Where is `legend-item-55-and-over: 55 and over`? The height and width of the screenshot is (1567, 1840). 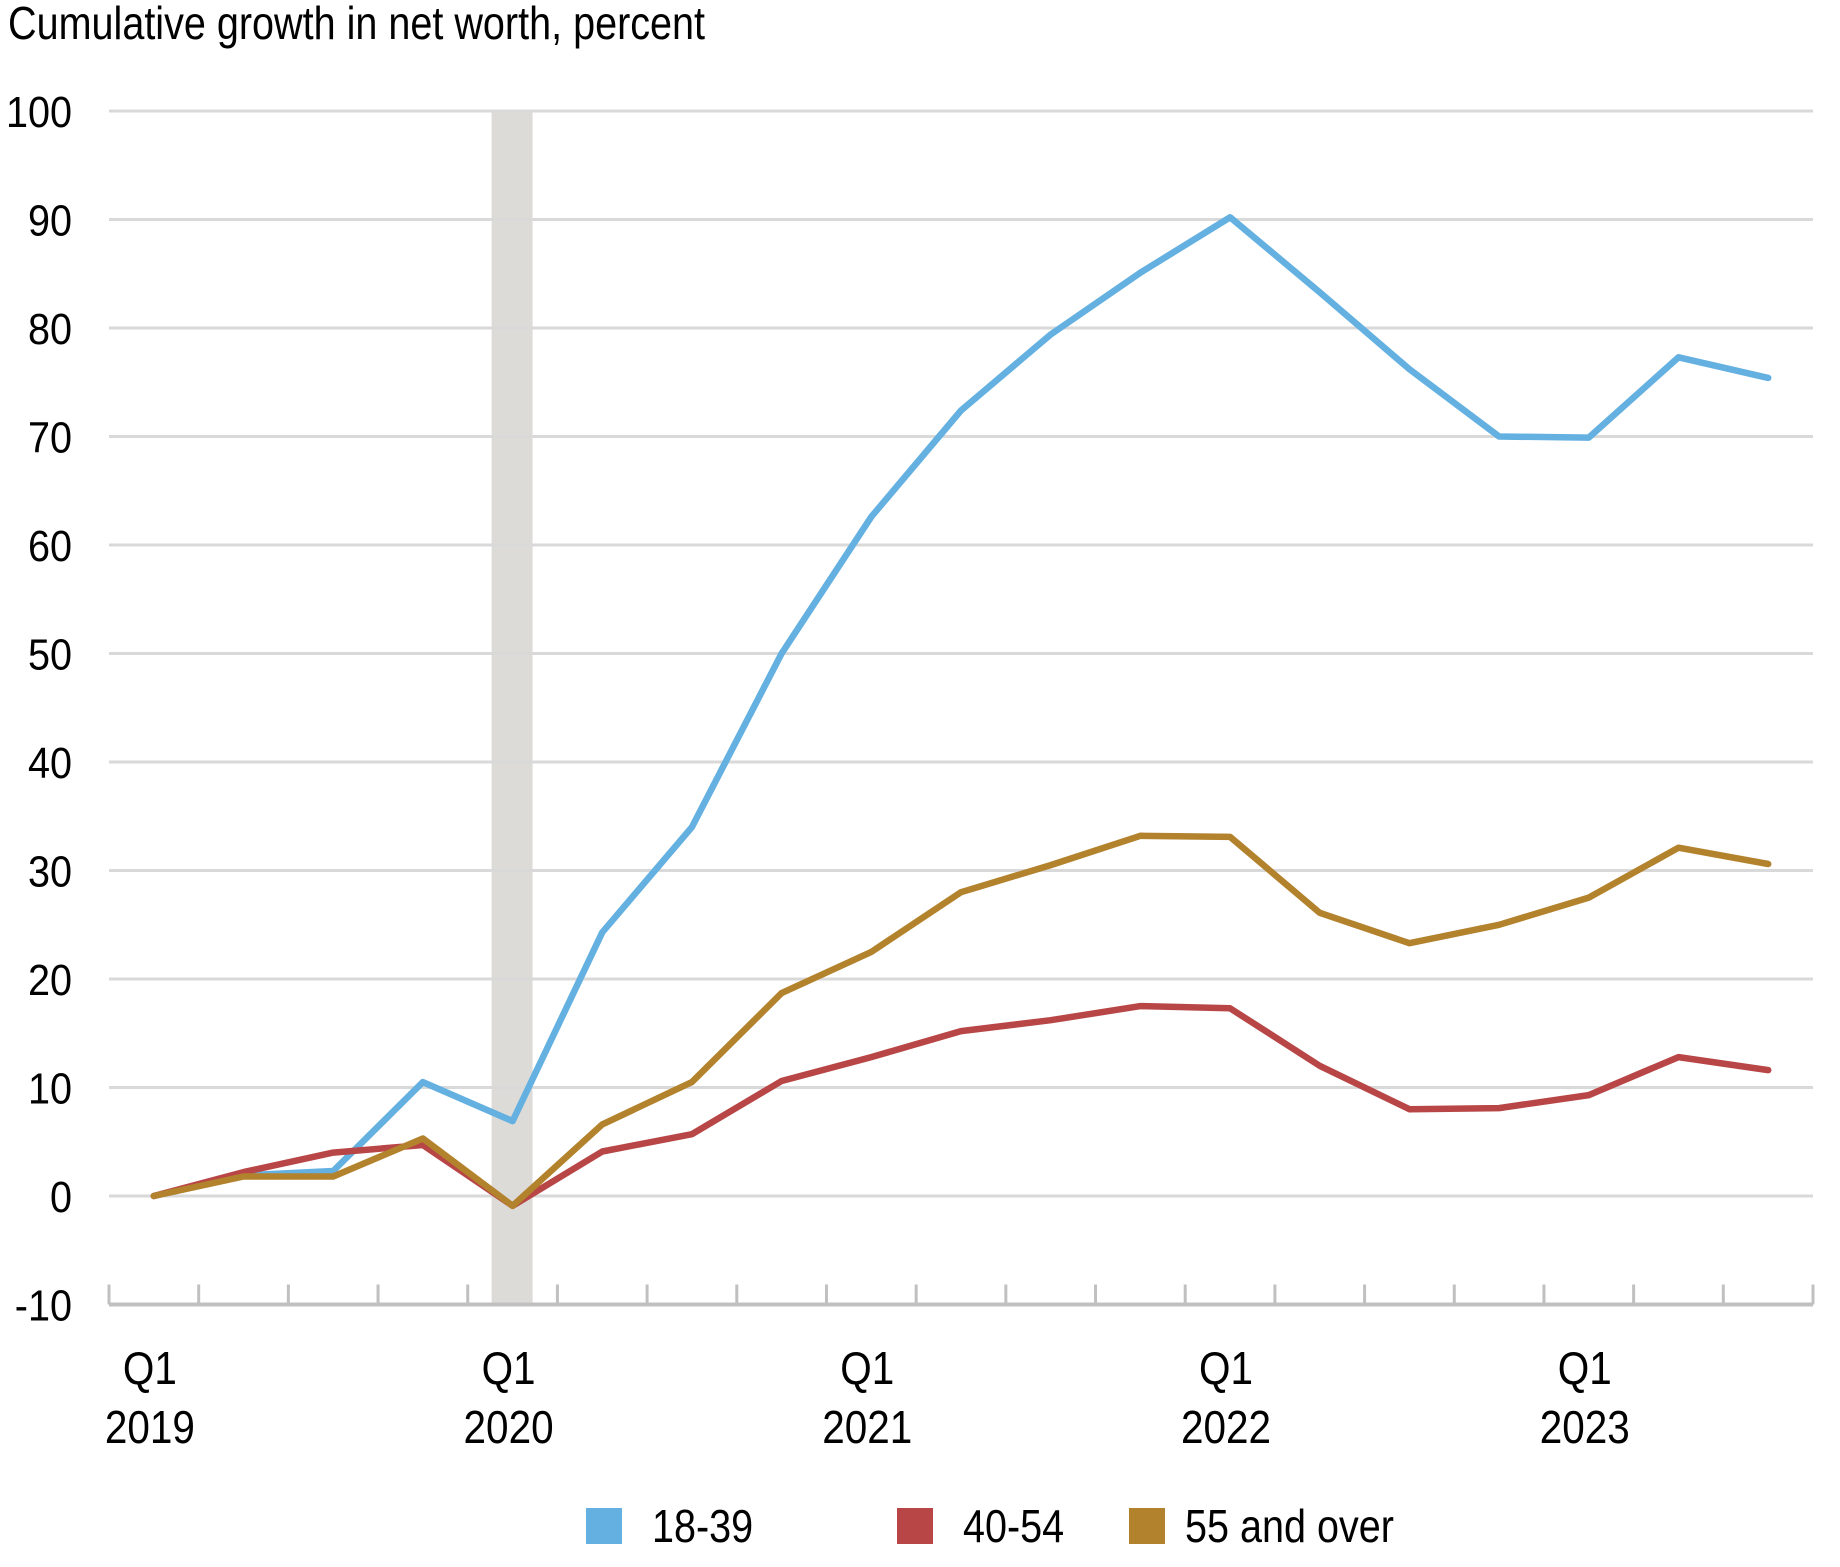 legend-item-55-and-over: 55 and over is located at coordinates (1278, 1526).